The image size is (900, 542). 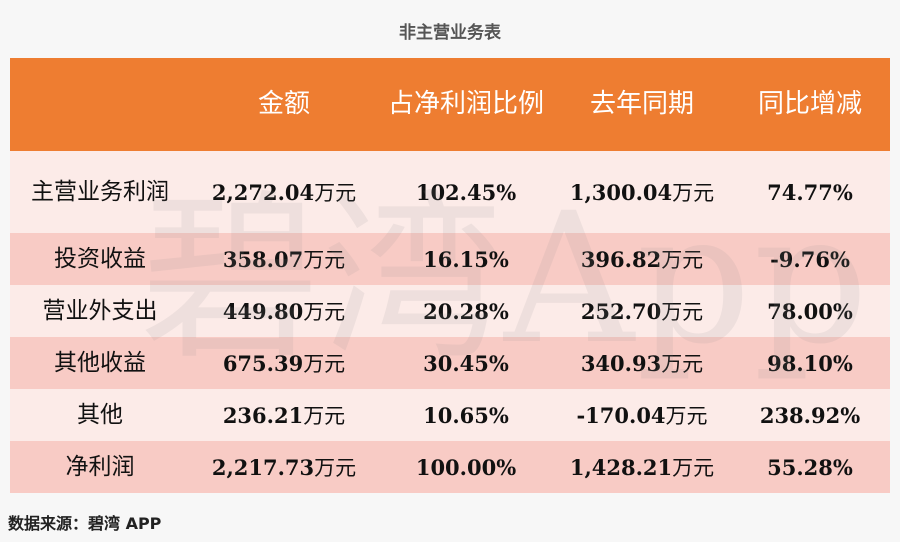 I want to click on cell-yoy: 238.92%, so click(x=810, y=415).